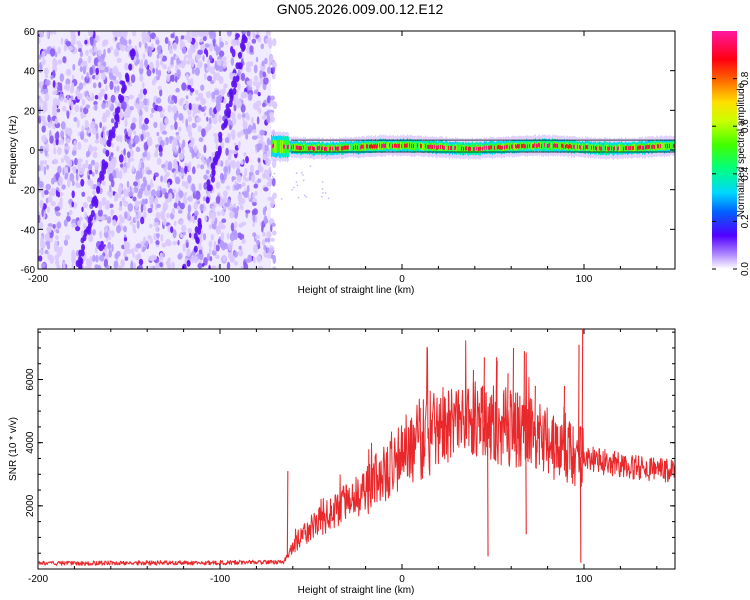 This screenshot has width=750, height=600. Describe the element at coordinates (402, 279) in the screenshot. I see `x-tick-label: 0` at that location.